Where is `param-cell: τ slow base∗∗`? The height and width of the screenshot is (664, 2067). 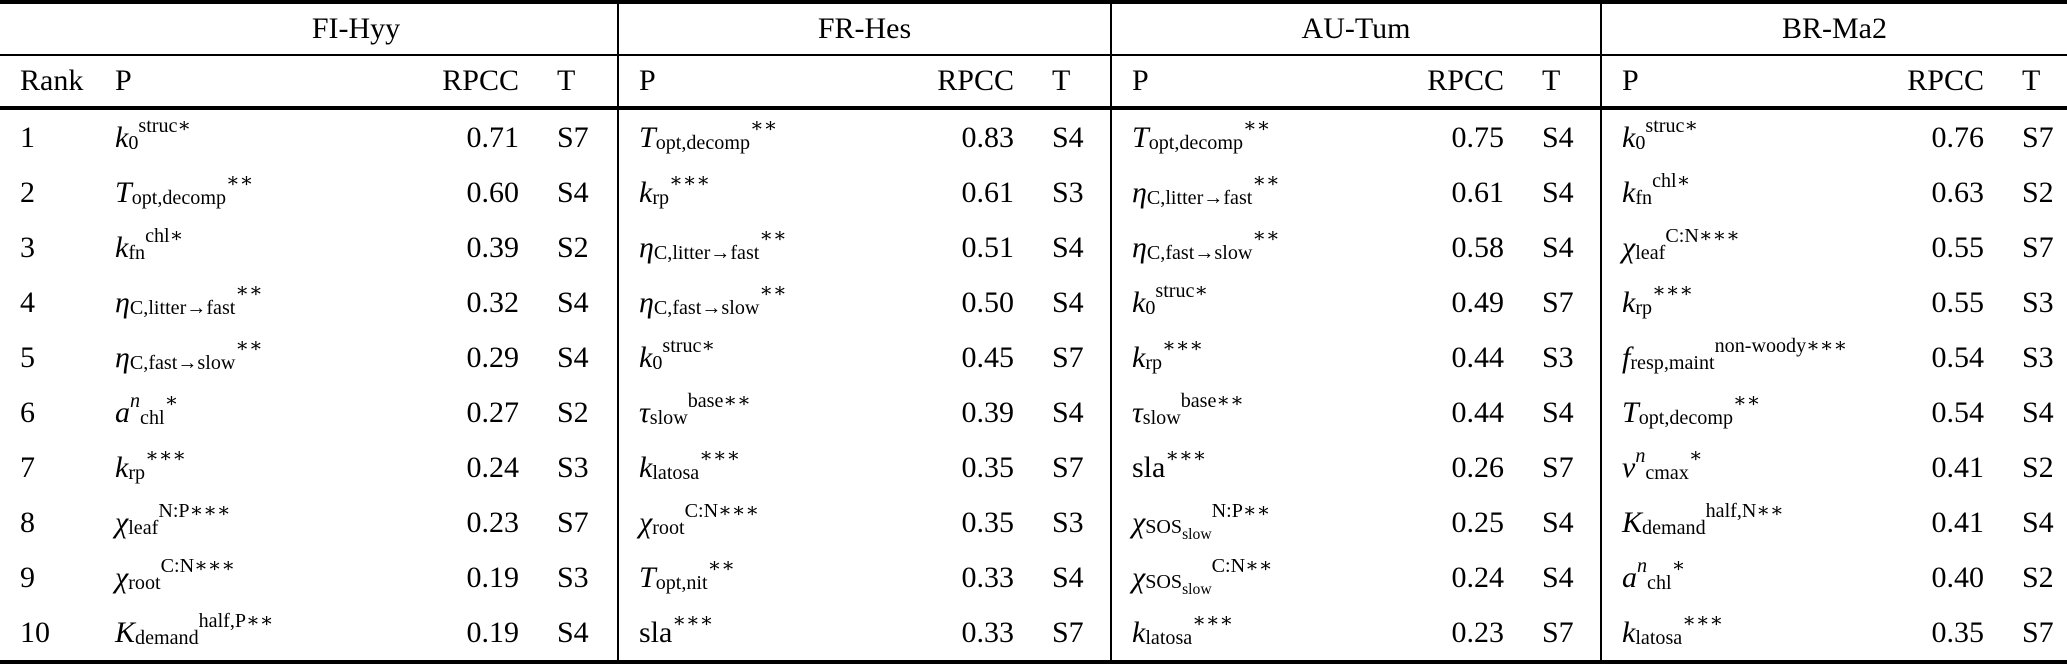 param-cell: τ slow base∗∗ is located at coordinates (1261, 412).